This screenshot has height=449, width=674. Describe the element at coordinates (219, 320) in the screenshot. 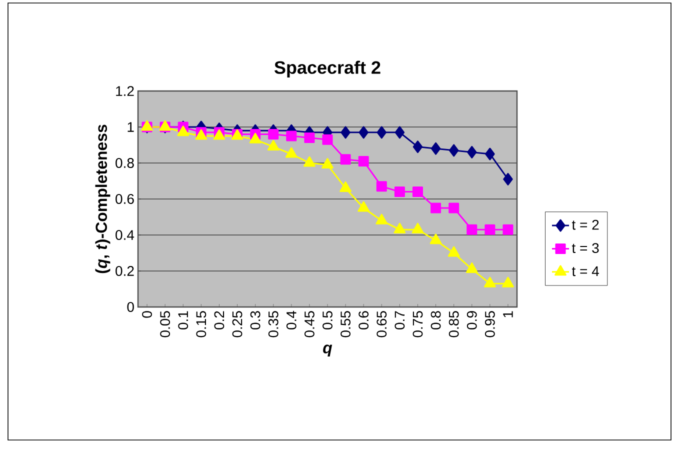

I see `x-tick-label: 0.2` at that location.